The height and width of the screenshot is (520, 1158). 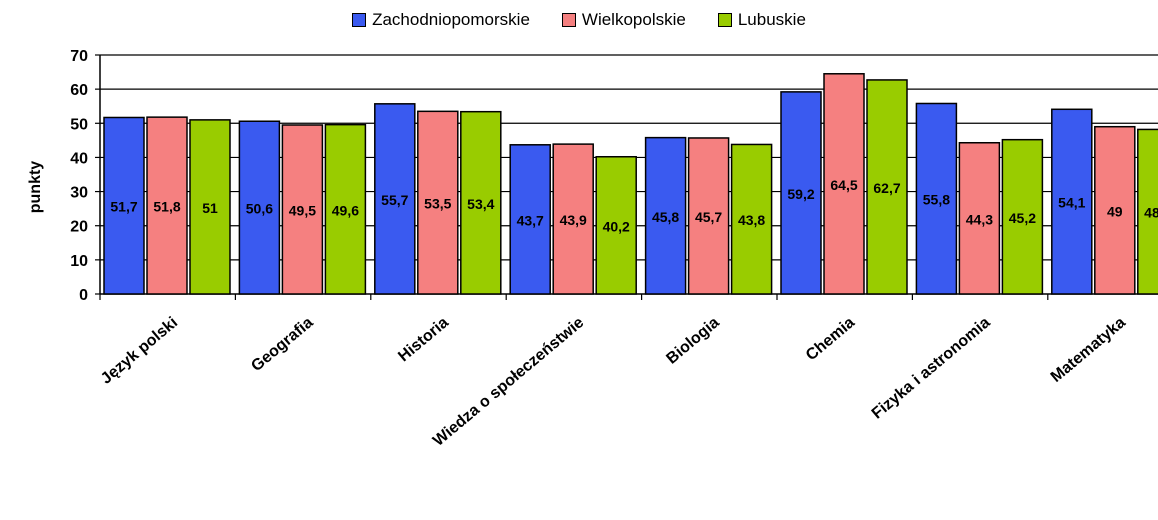 I want to click on x-category-label-7: Matematyka, so click(x=1088, y=350).